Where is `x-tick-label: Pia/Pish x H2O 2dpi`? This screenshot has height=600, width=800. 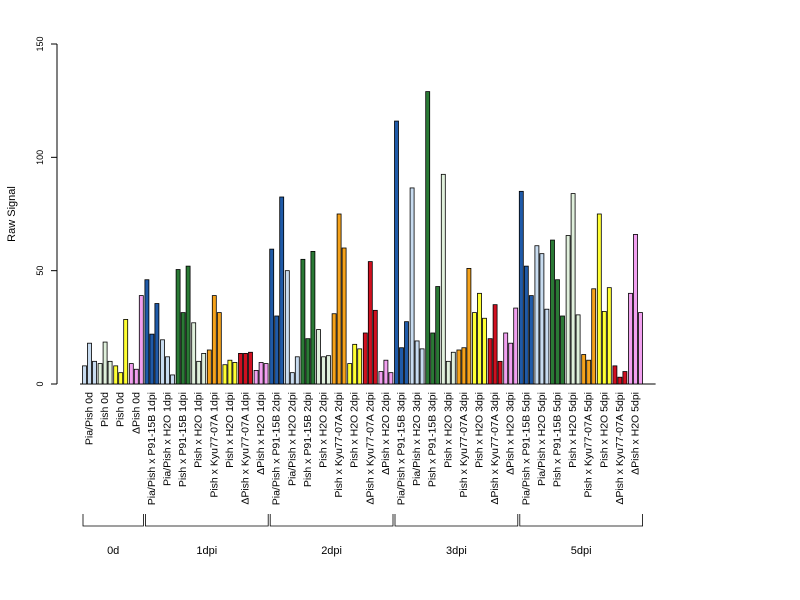
x-tick-label: Pia/Pish x H2O 2dpi is located at coordinates (292, 439).